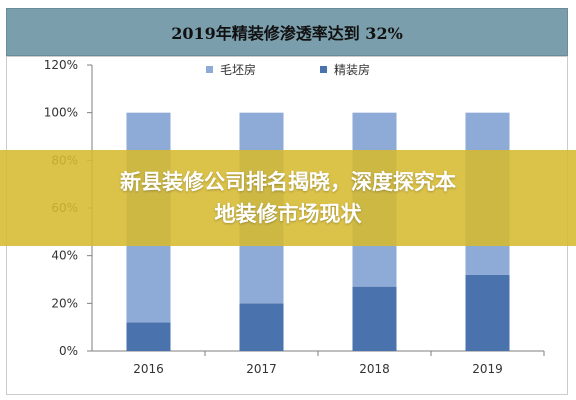 The image size is (576, 400). What do you see at coordinates (64, 303) in the screenshot?
I see `y-tick-label: 20%` at bounding box center [64, 303].